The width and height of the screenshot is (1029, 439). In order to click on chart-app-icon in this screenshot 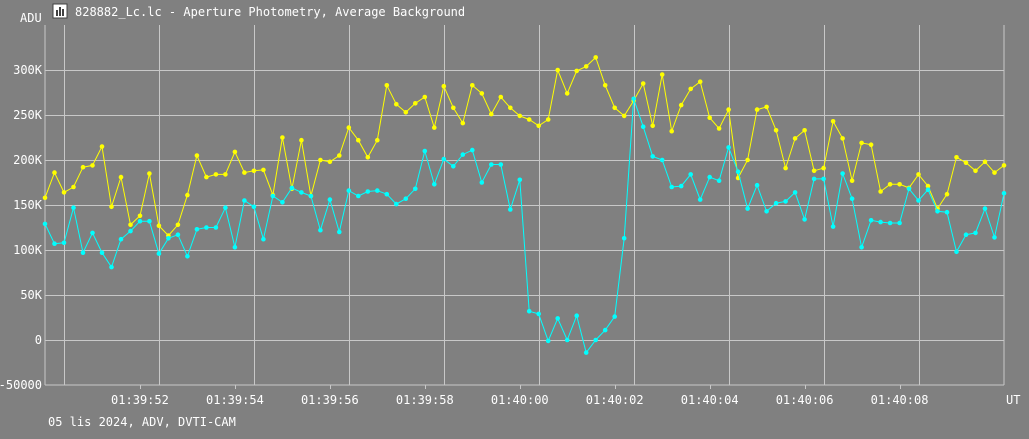, I will do `click(60, 11)`.